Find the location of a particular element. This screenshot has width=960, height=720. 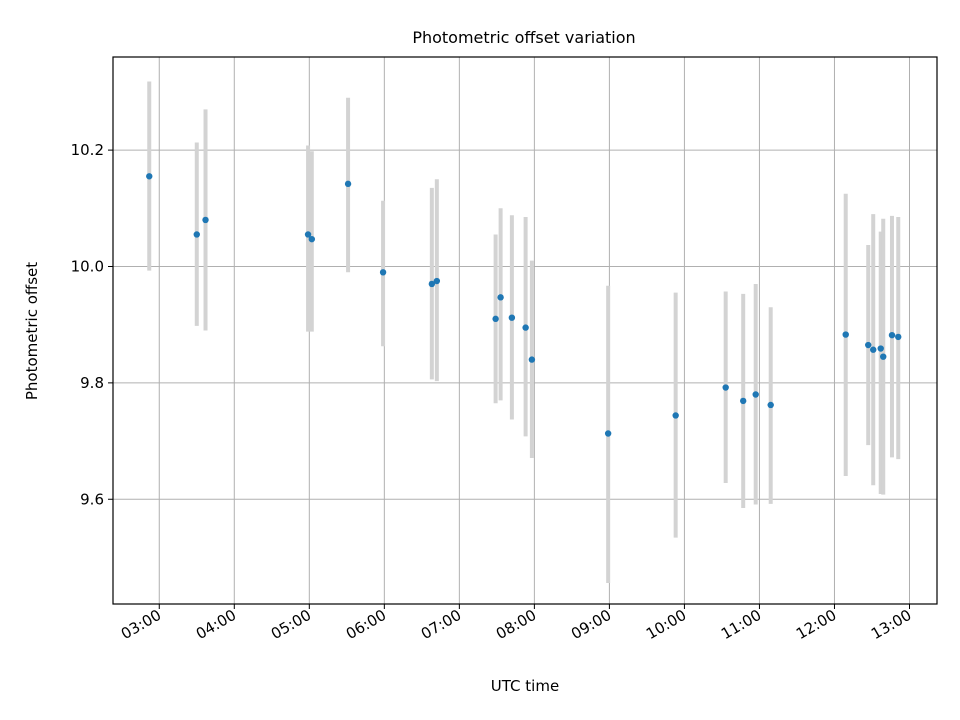

x-tick-label: 04:00 is located at coordinates (216, 624).